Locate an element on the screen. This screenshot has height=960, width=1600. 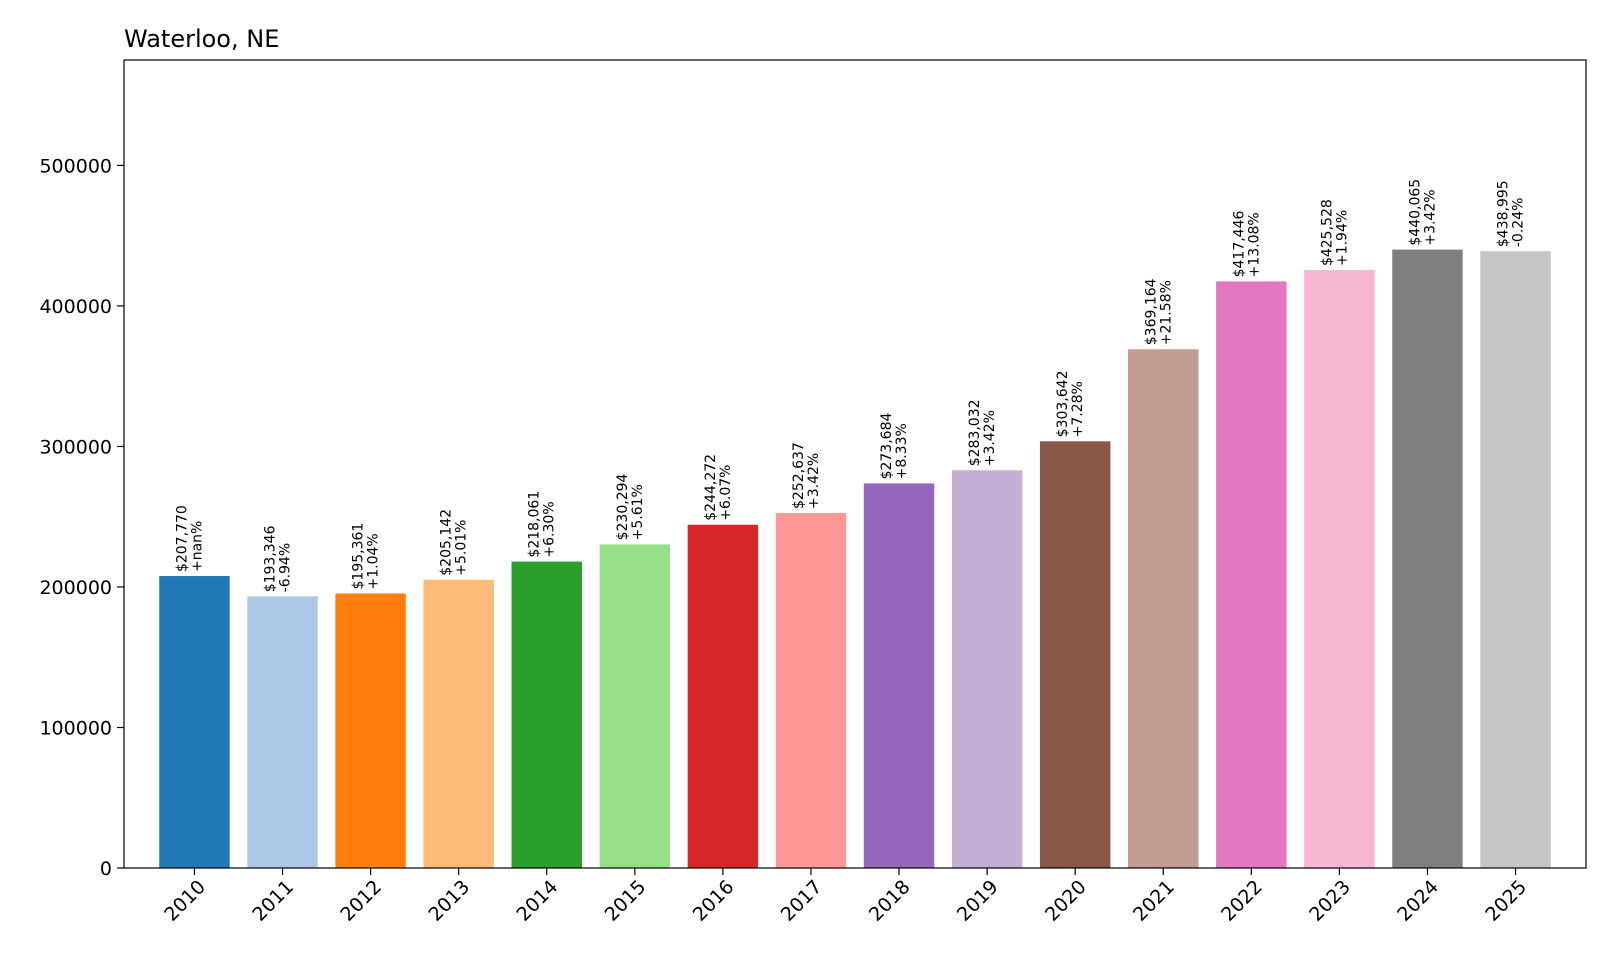
bar-change-label: +5.01% is located at coordinates (462, 548).